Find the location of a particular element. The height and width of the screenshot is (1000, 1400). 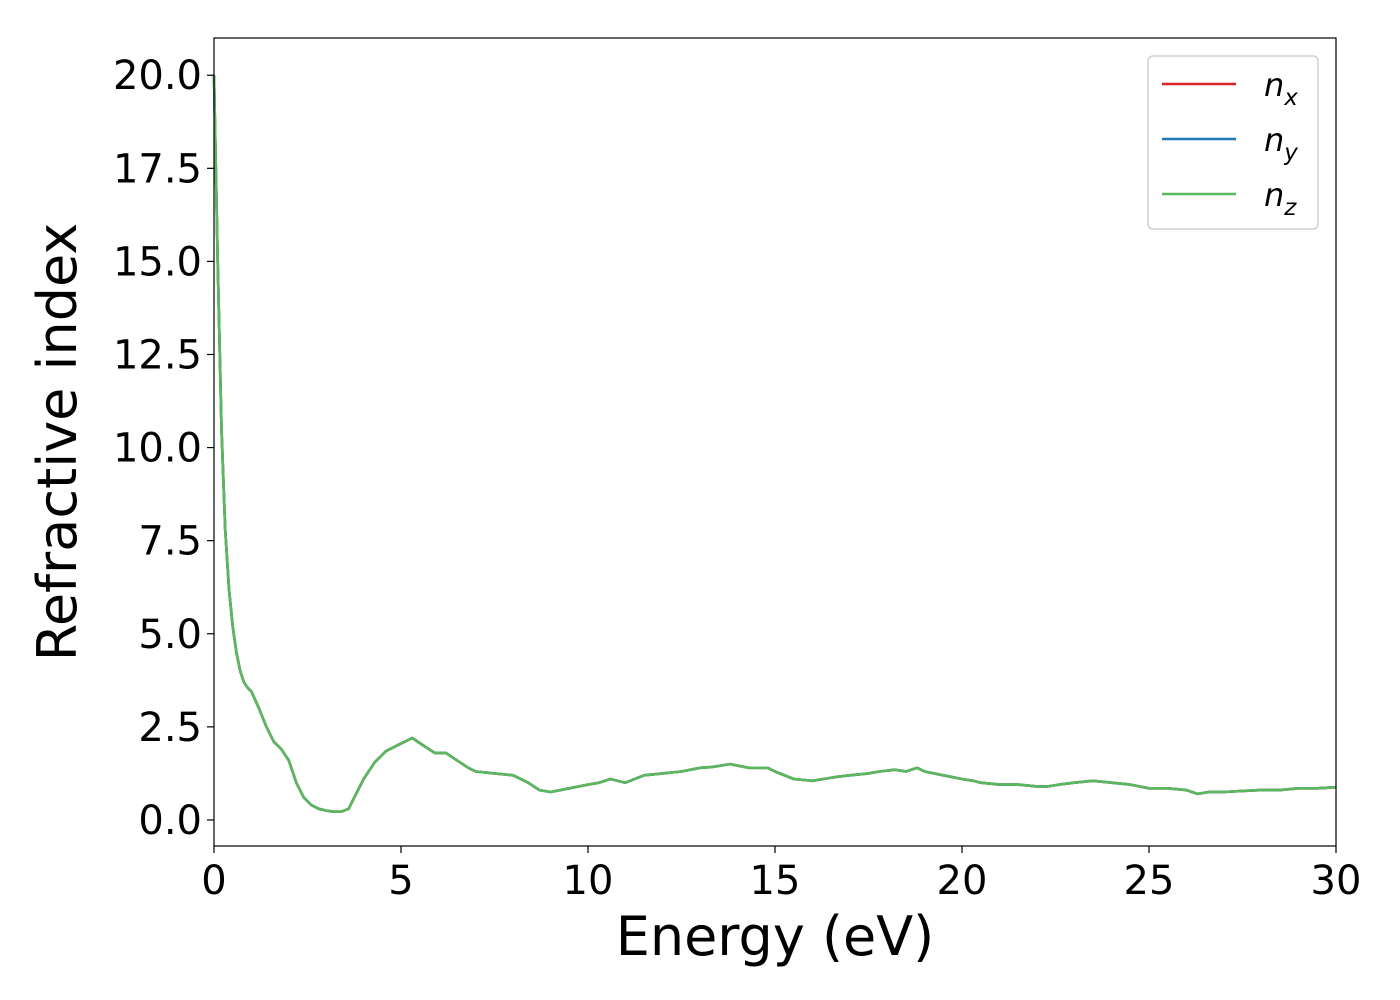

legend-label-ny: ny is located at coordinates (1281, 143).